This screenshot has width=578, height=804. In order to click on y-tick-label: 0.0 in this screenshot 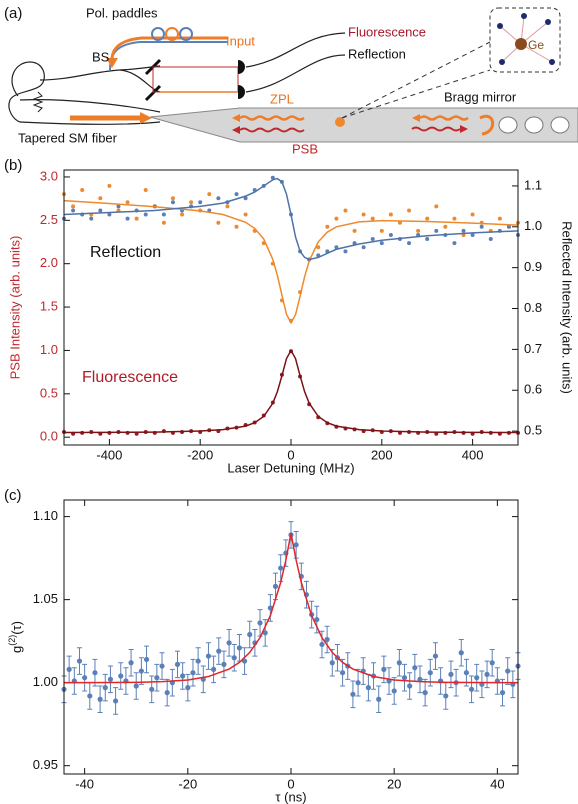, I will do `click(49, 436)`.